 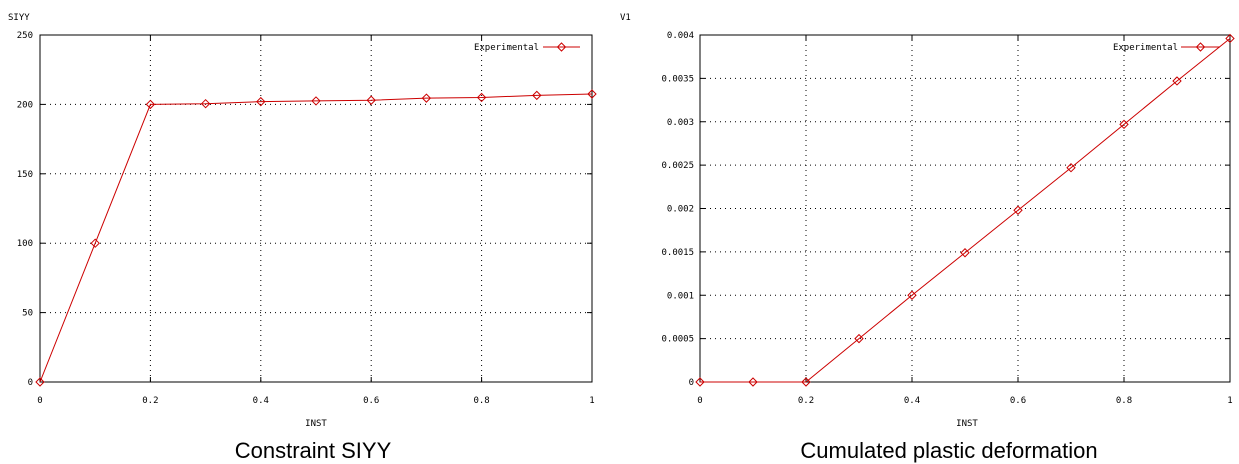 I want to click on y-tick-label: 0.0035, so click(x=677, y=79).